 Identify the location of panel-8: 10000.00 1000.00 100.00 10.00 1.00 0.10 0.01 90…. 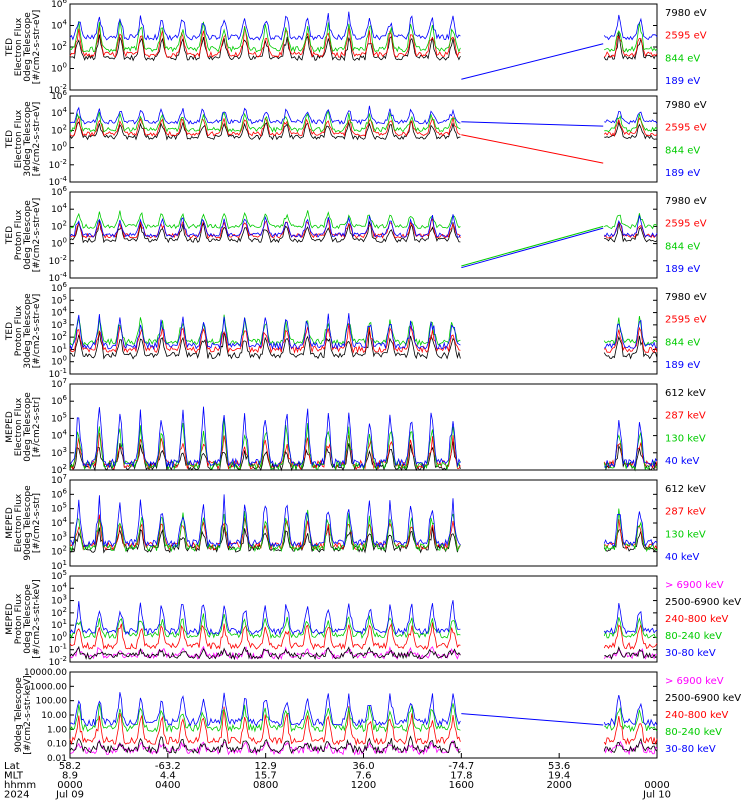
(377, 716).